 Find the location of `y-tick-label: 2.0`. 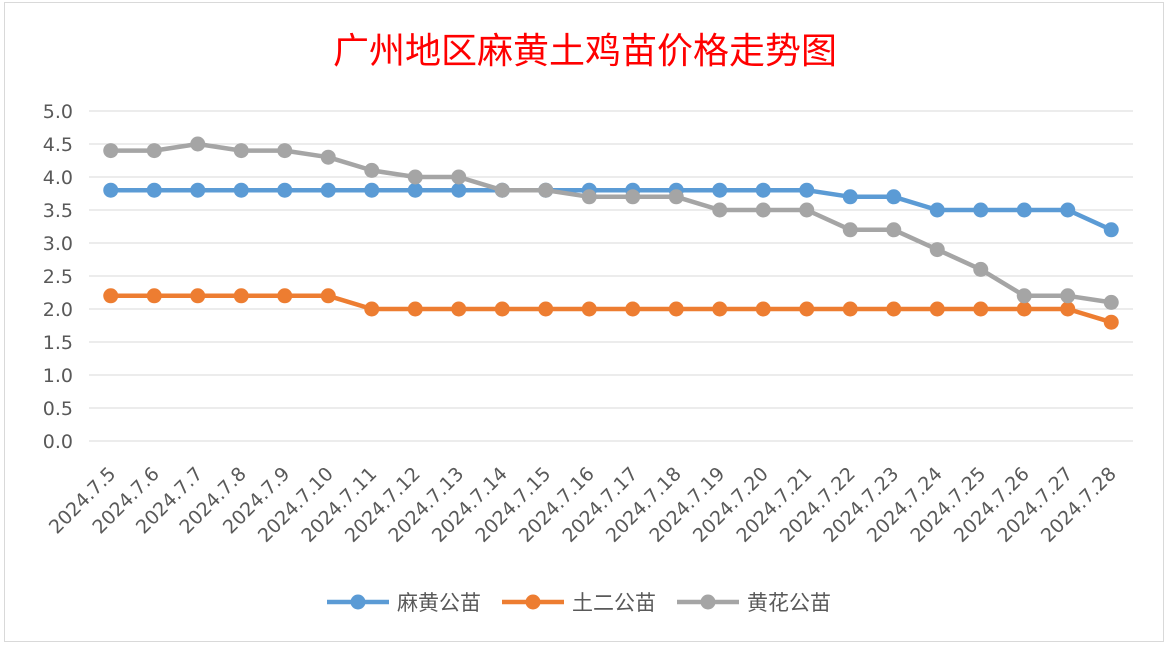

y-tick-label: 2.0 is located at coordinates (58, 310).